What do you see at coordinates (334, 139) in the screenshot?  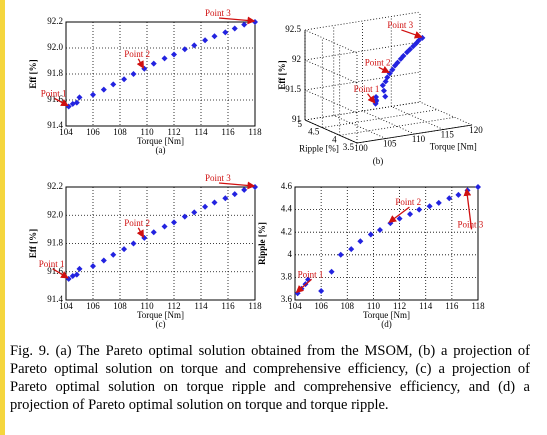 I see `y-tick-label: 4` at bounding box center [334, 139].